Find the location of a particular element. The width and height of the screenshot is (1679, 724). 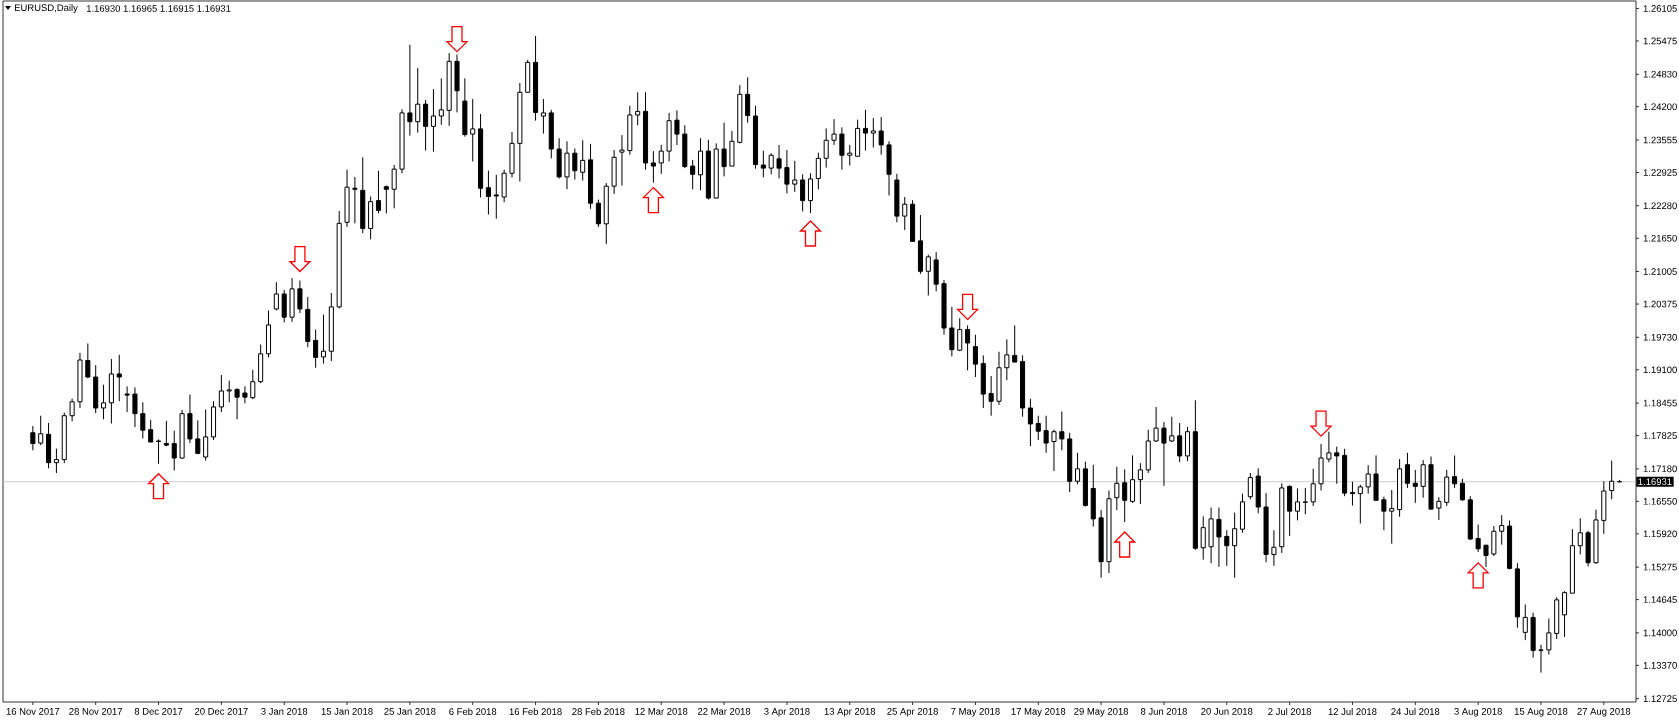

x-tick-label: 15 Aug 2018 is located at coordinates (1541, 712).